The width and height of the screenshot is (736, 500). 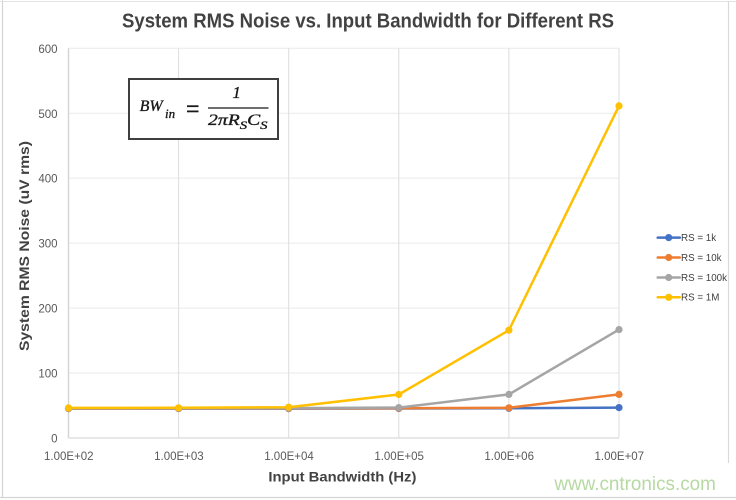 I want to click on svg-text: 300, so click(x=47, y=245).